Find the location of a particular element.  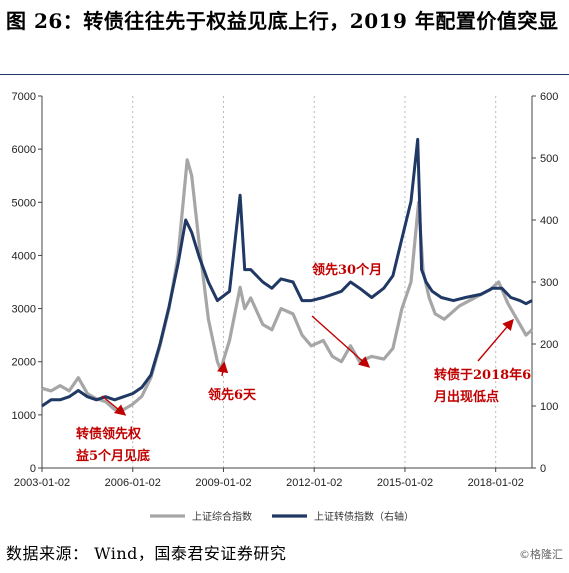

y-right-tick-label: 200 is located at coordinates (549, 345).